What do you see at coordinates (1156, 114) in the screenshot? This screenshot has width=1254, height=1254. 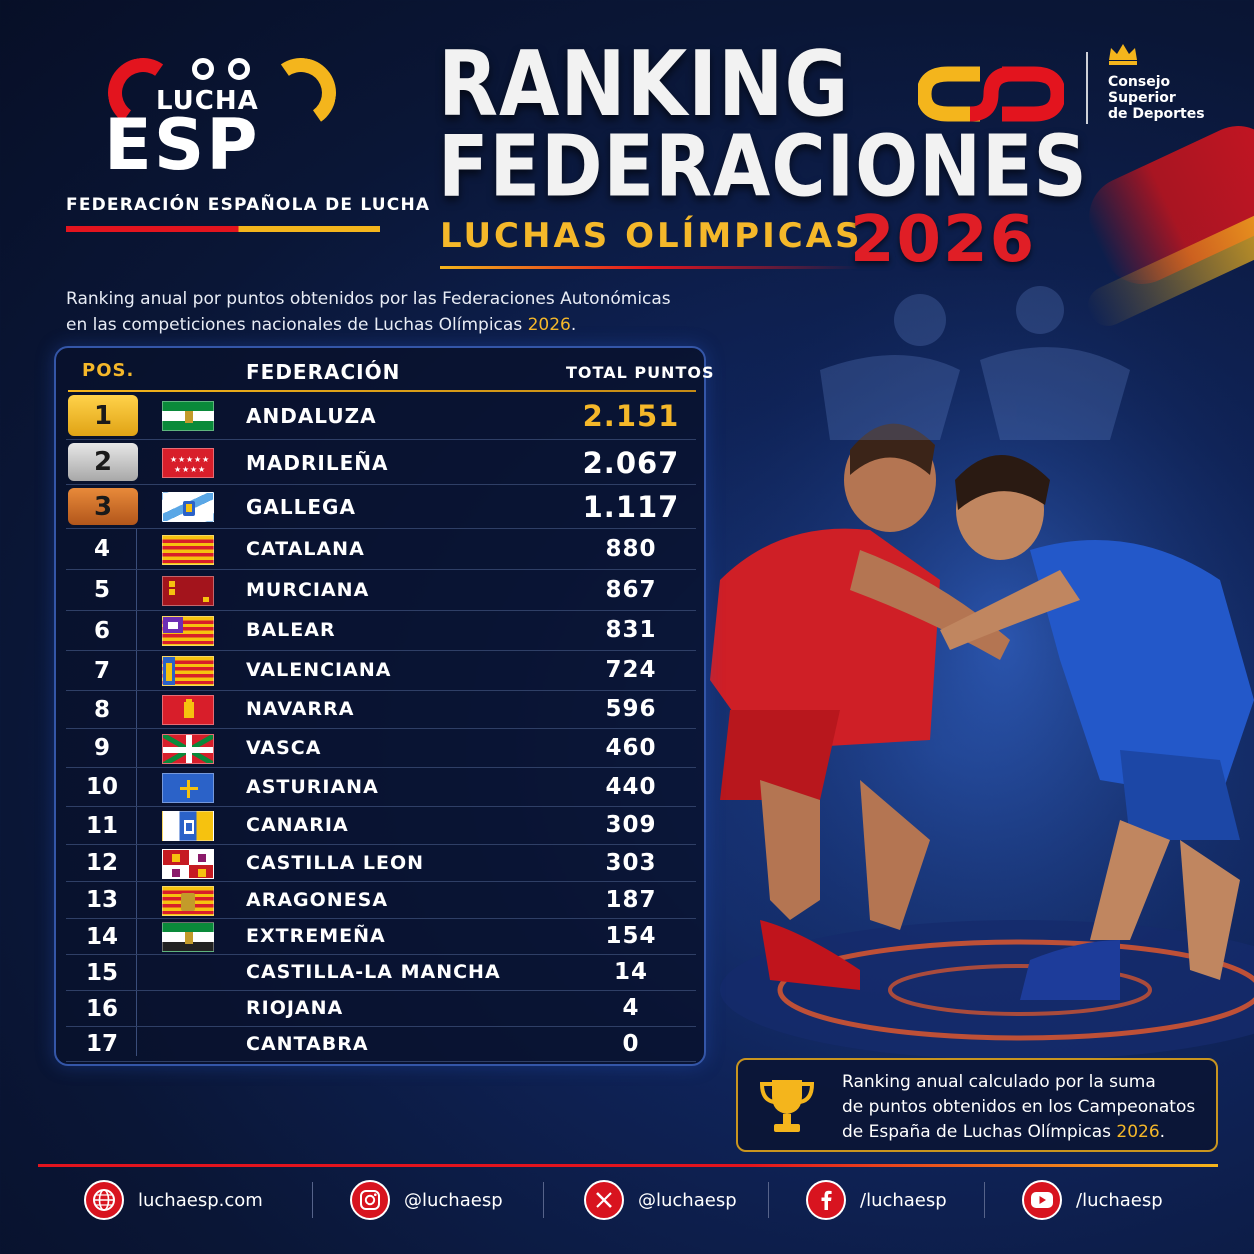 I see `csd-line3: de Deportes` at bounding box center [1156, 114].